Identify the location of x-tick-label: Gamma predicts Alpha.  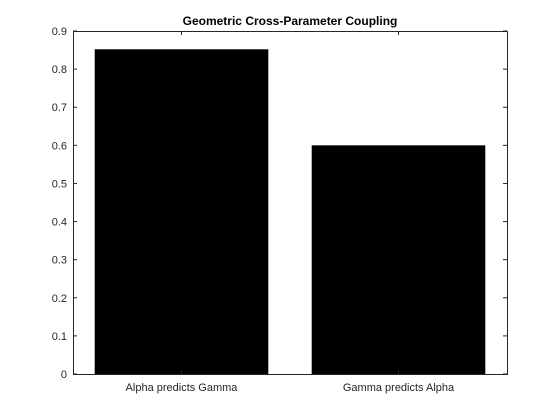
(399, 388).